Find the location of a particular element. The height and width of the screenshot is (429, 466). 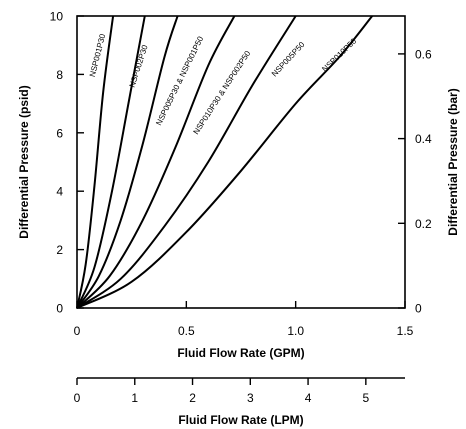

x-tick-label: 1.0 is located at coordinates (295, 331).